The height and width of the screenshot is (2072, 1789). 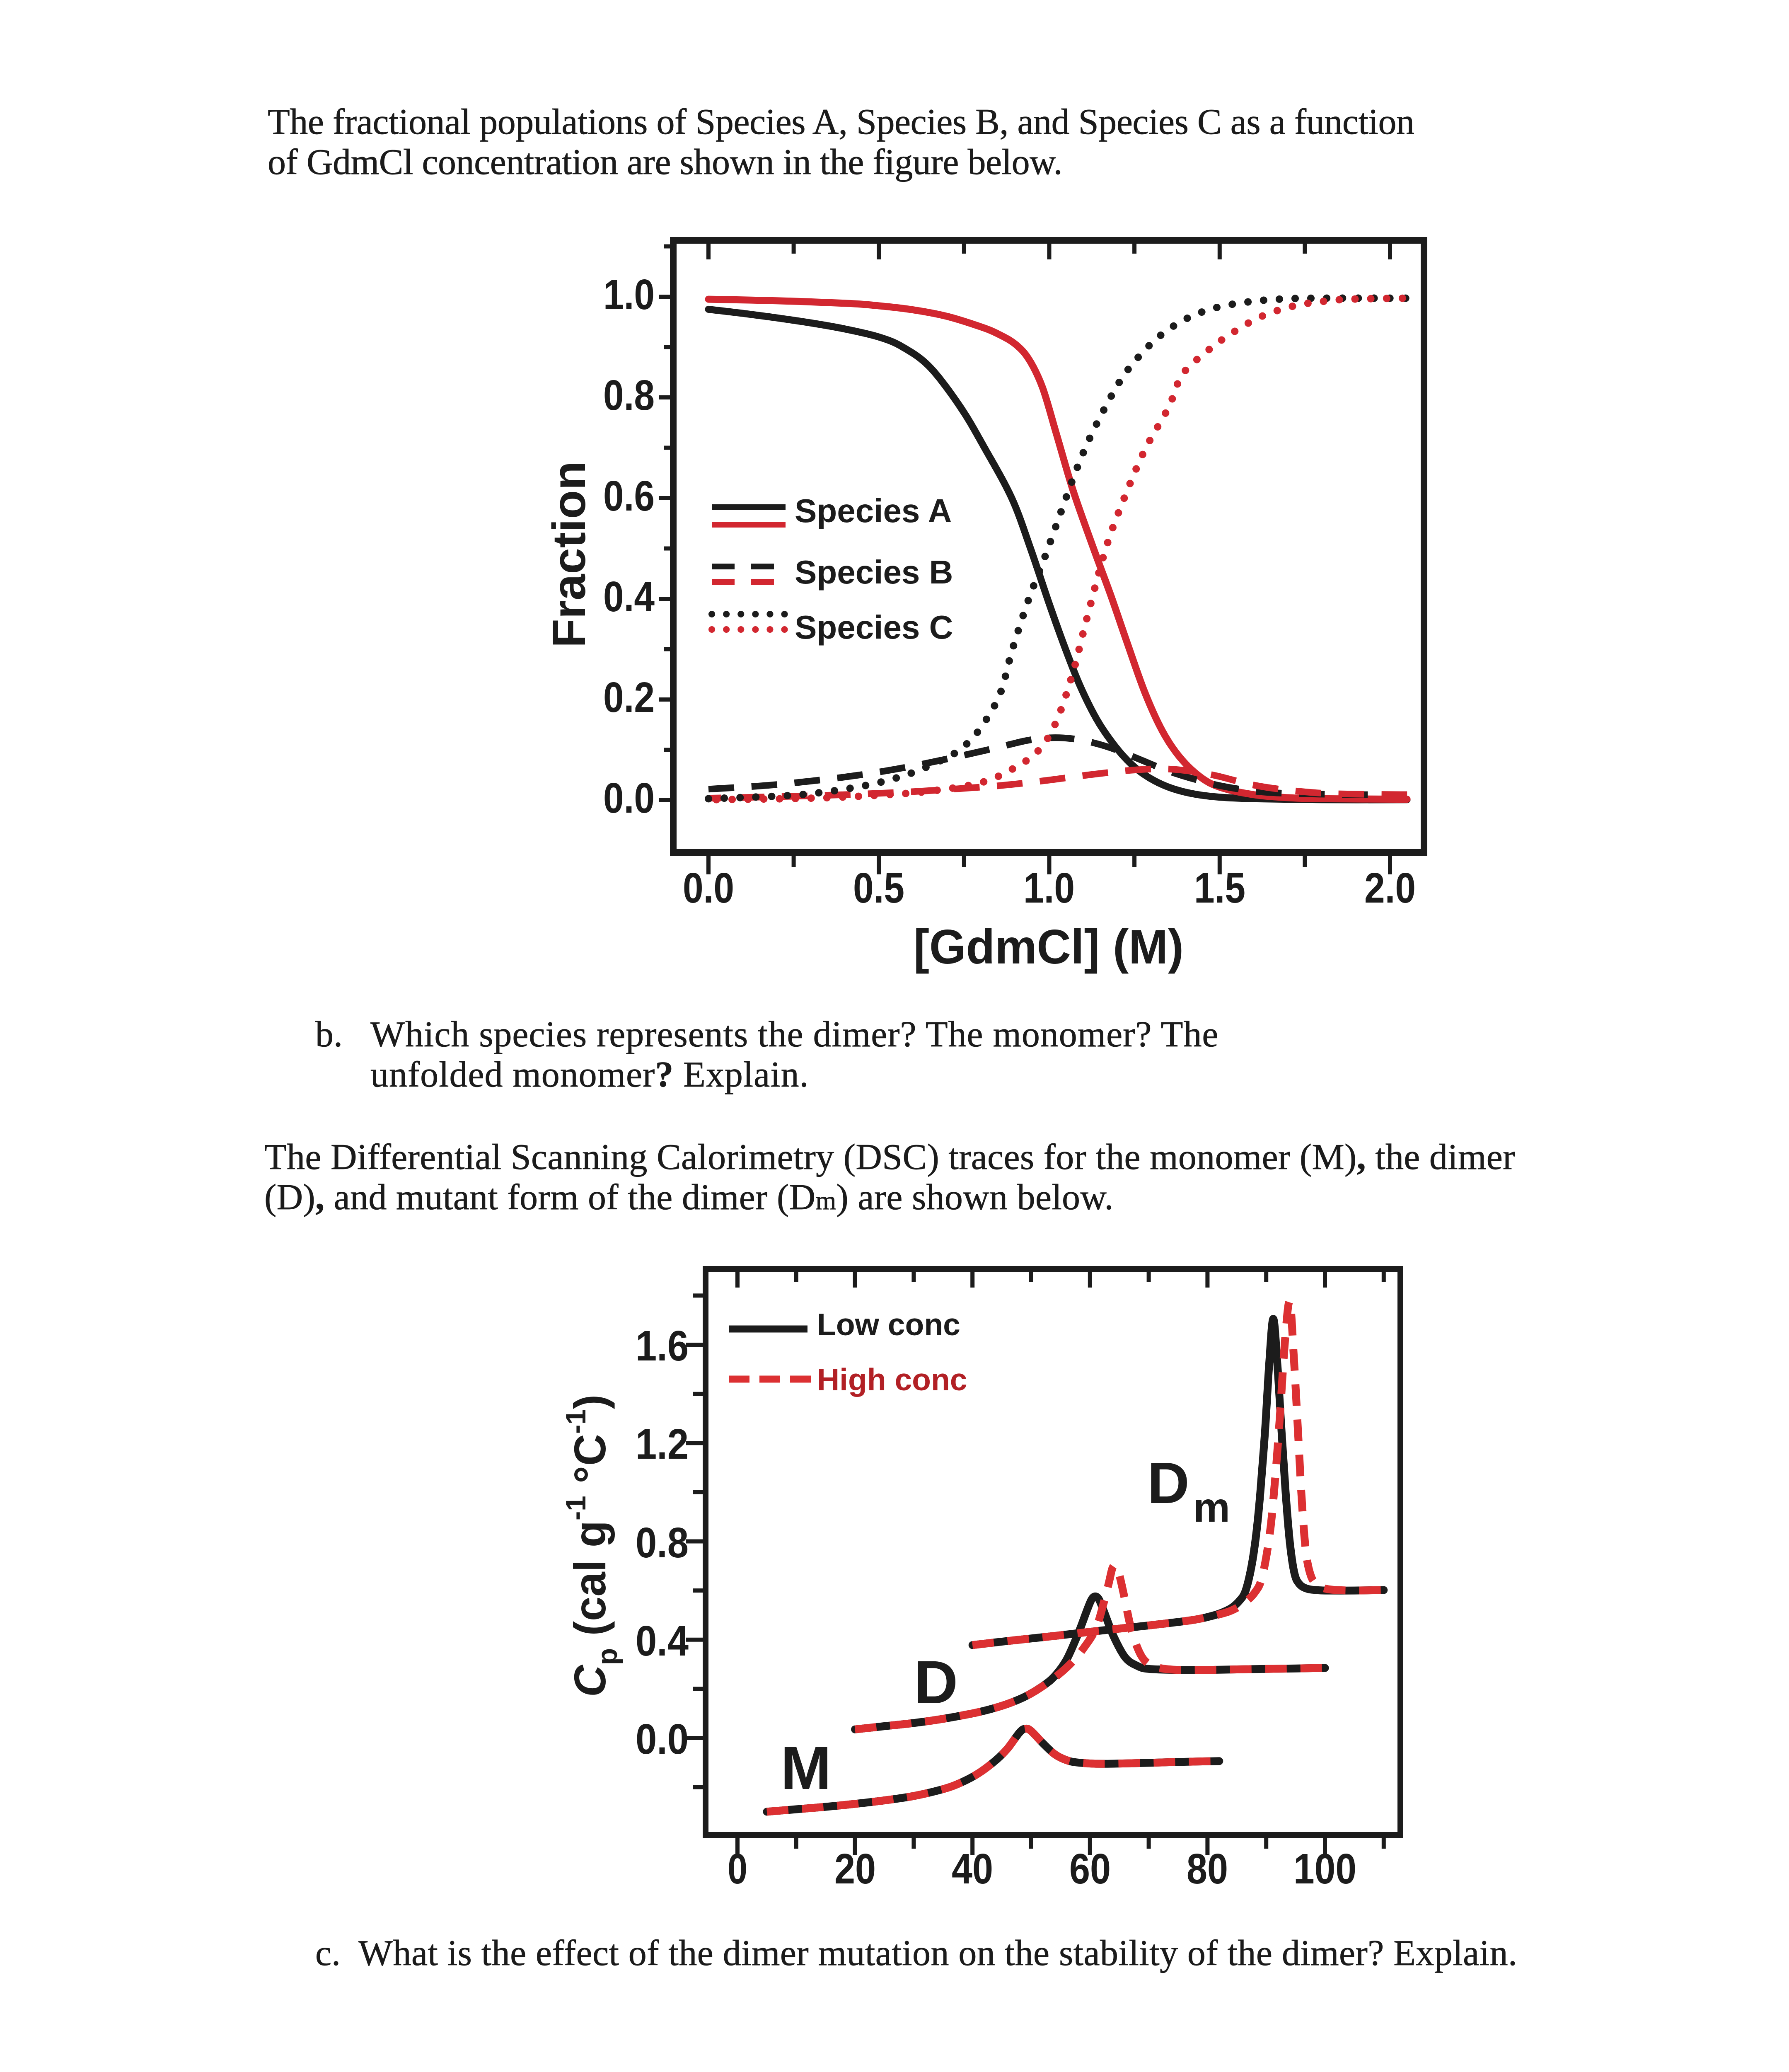 What do you see at coordinates (1211, 1507) in the screenshot?
I see `svg-text: m` at bounding box center [1211, 1507].